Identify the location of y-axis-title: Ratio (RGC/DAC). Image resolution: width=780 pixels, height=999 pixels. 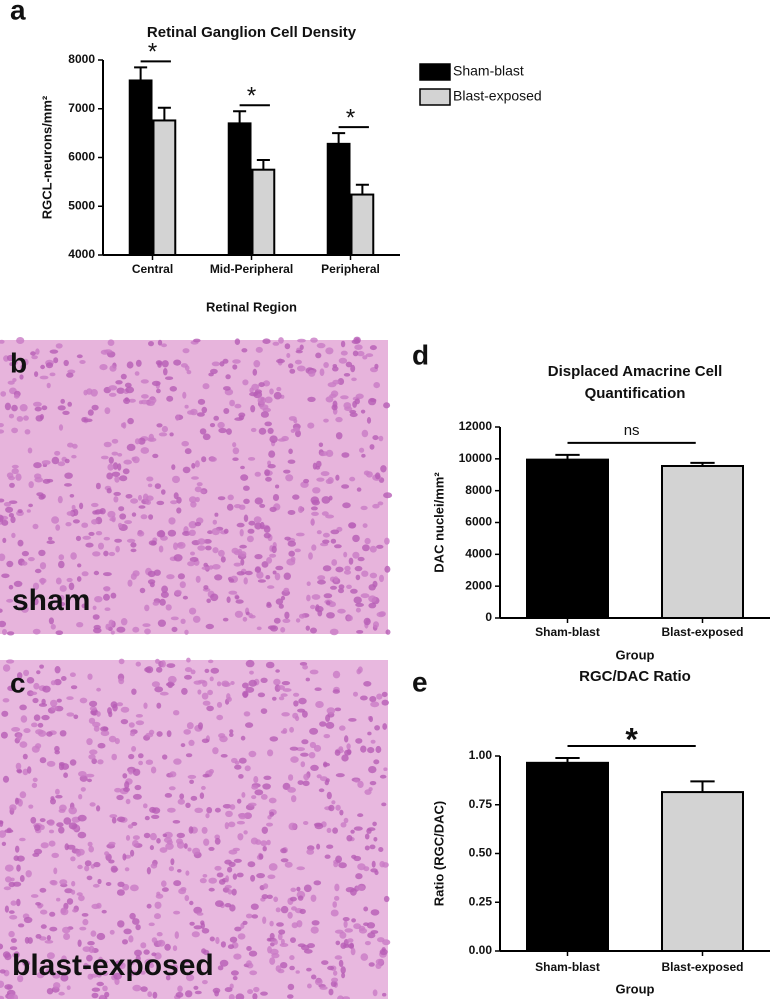
(438, 853).